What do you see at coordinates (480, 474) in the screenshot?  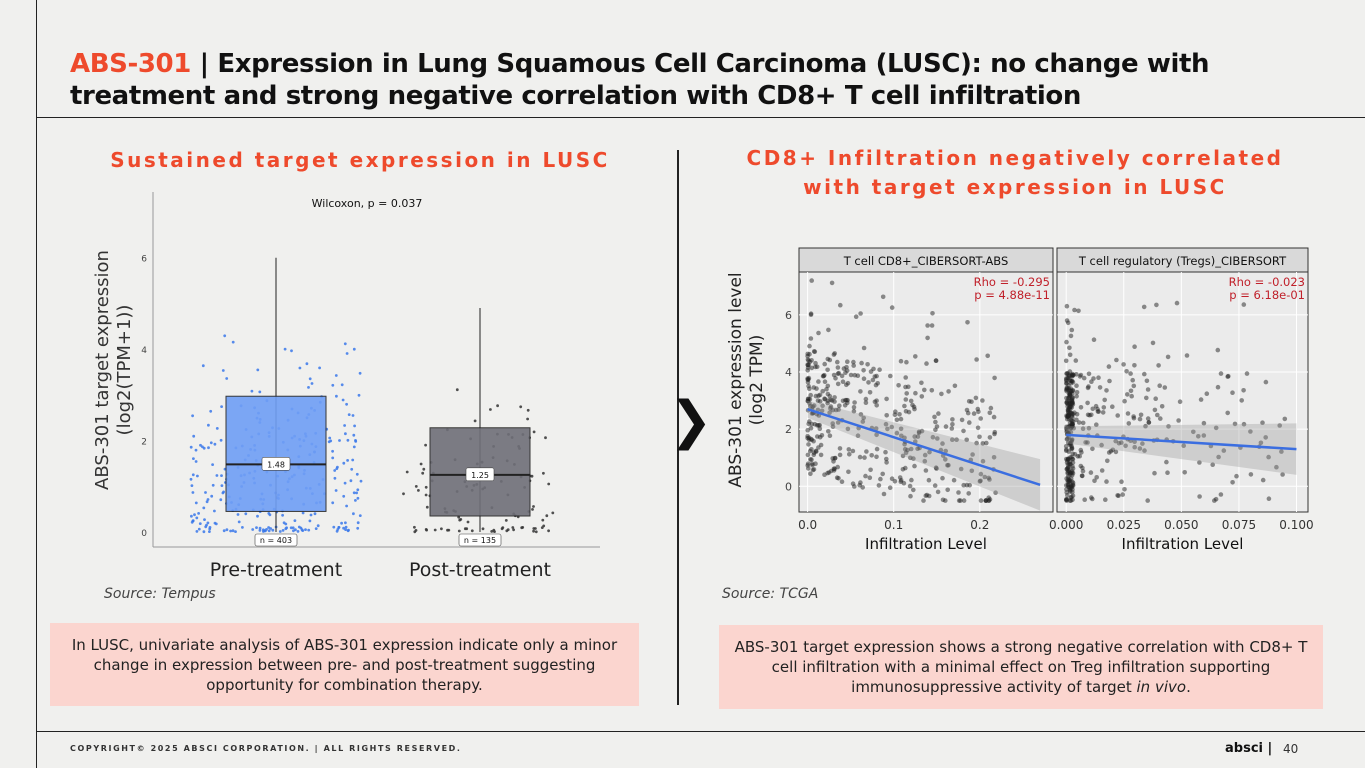 I see `median-label-bg` at bounding box center [480, 474].